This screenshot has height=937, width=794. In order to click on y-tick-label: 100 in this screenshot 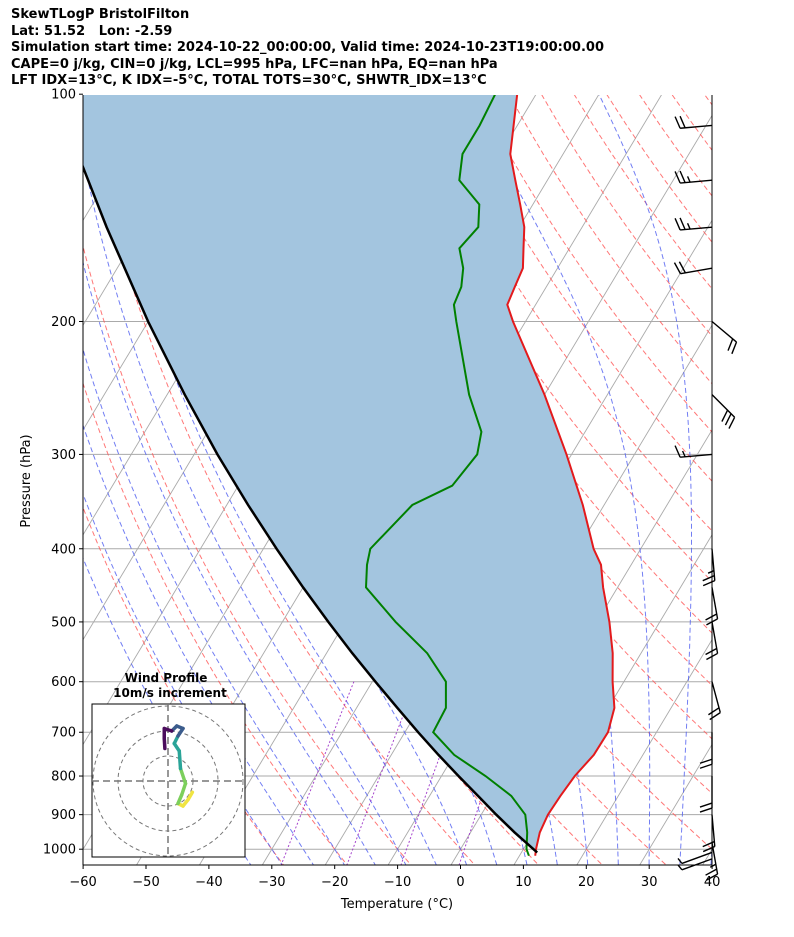, I will do `click(63, 95)`.